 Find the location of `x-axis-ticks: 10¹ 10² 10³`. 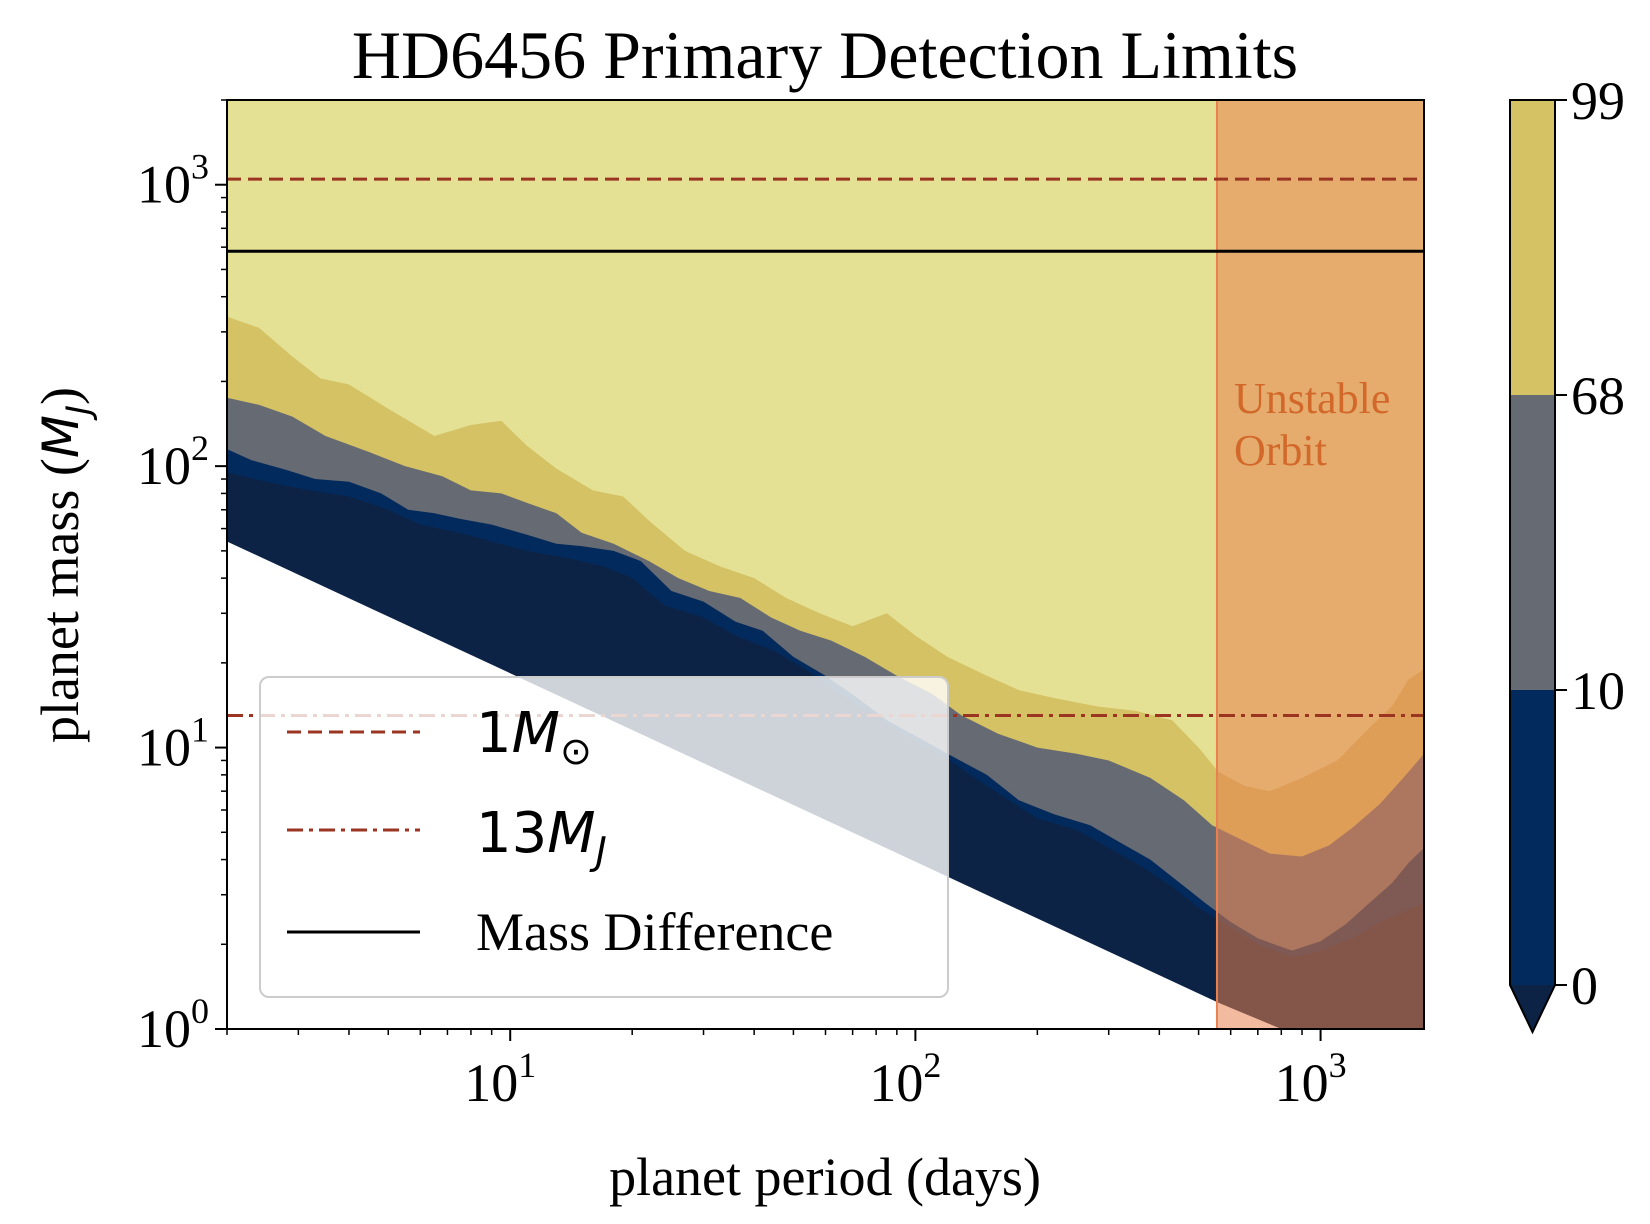

x-axis-ticks: 10¹ 10² 10³ is located at coordinates (786, 1071).